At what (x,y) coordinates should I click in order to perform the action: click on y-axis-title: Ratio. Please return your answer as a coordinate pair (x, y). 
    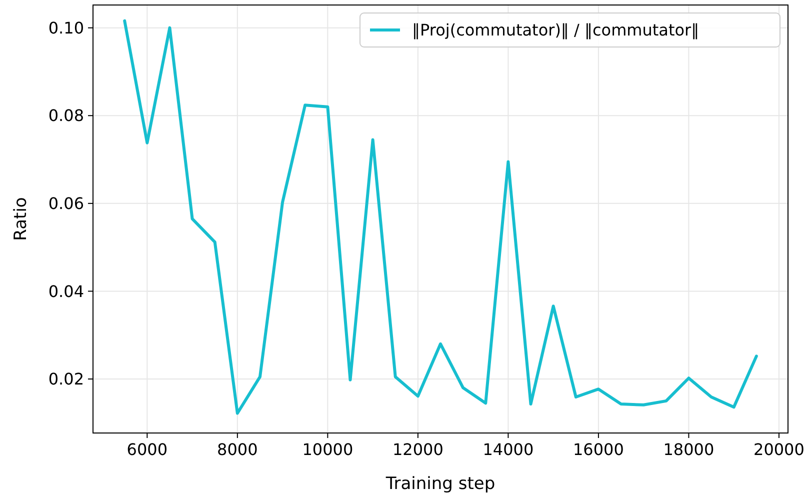
    Looking at the image, I should click on (21, 219).